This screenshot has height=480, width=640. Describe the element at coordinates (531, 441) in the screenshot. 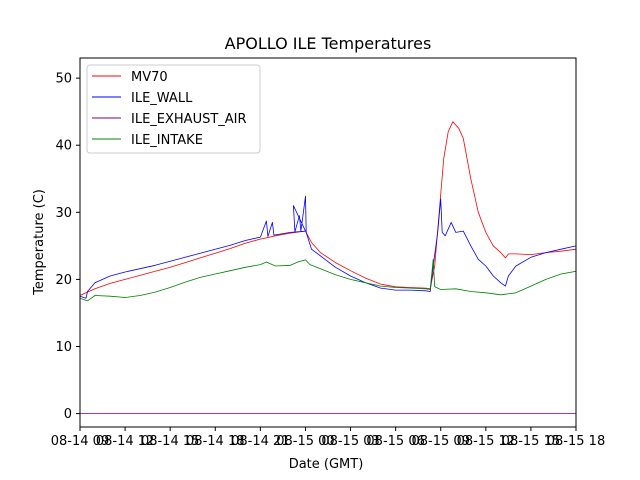

I see `x-tick-label-10: 08-15 15` at that location.